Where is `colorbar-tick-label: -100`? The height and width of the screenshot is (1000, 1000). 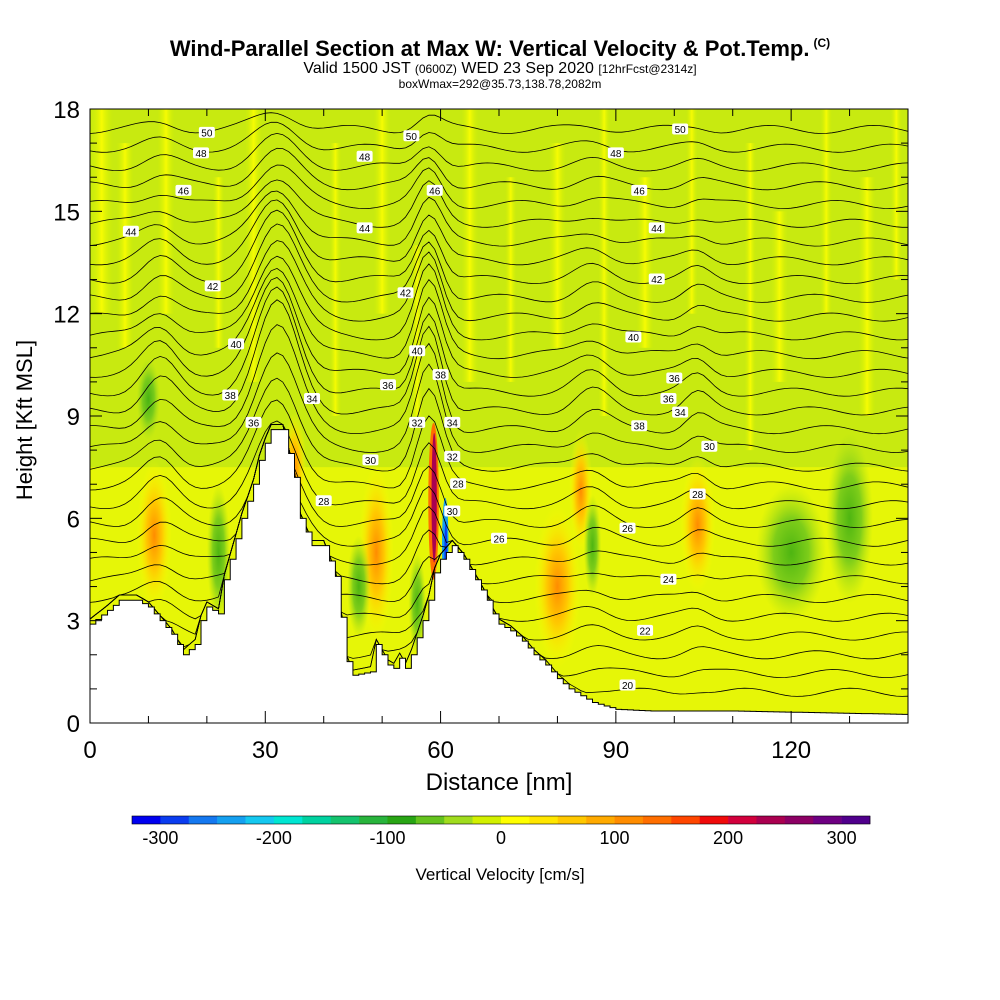
colorbar-tick-label: -100 is located at coordinates (387, 838).